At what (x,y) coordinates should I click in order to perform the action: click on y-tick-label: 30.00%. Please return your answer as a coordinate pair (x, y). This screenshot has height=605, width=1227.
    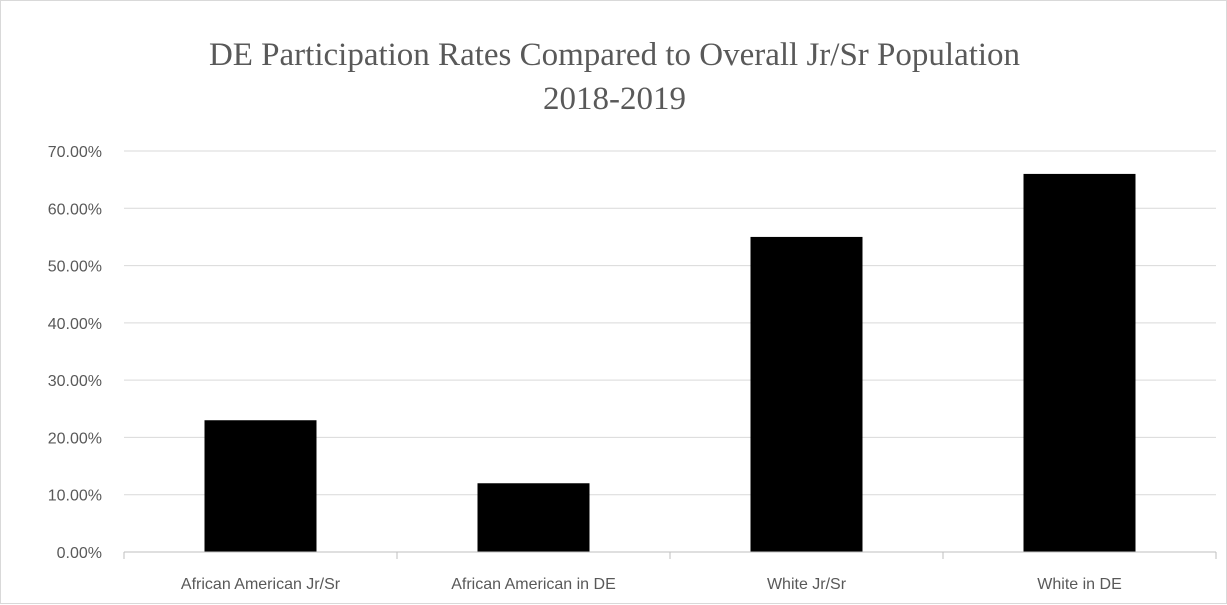
    Looking at the image, I should click on (75, 381).